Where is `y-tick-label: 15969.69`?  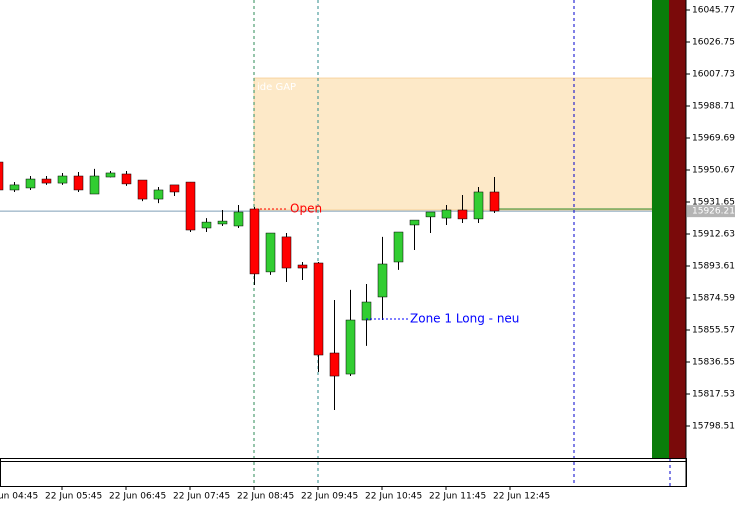
y-tick-label: 15969.69 is located at coordinates (713, 138).